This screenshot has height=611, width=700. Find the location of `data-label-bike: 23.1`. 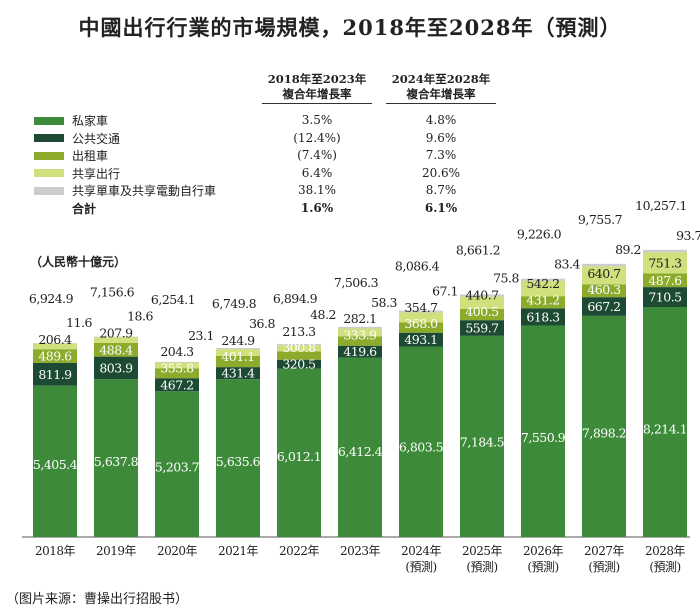

data-label-bike: 23.1 is located at coordinates (201, 335).